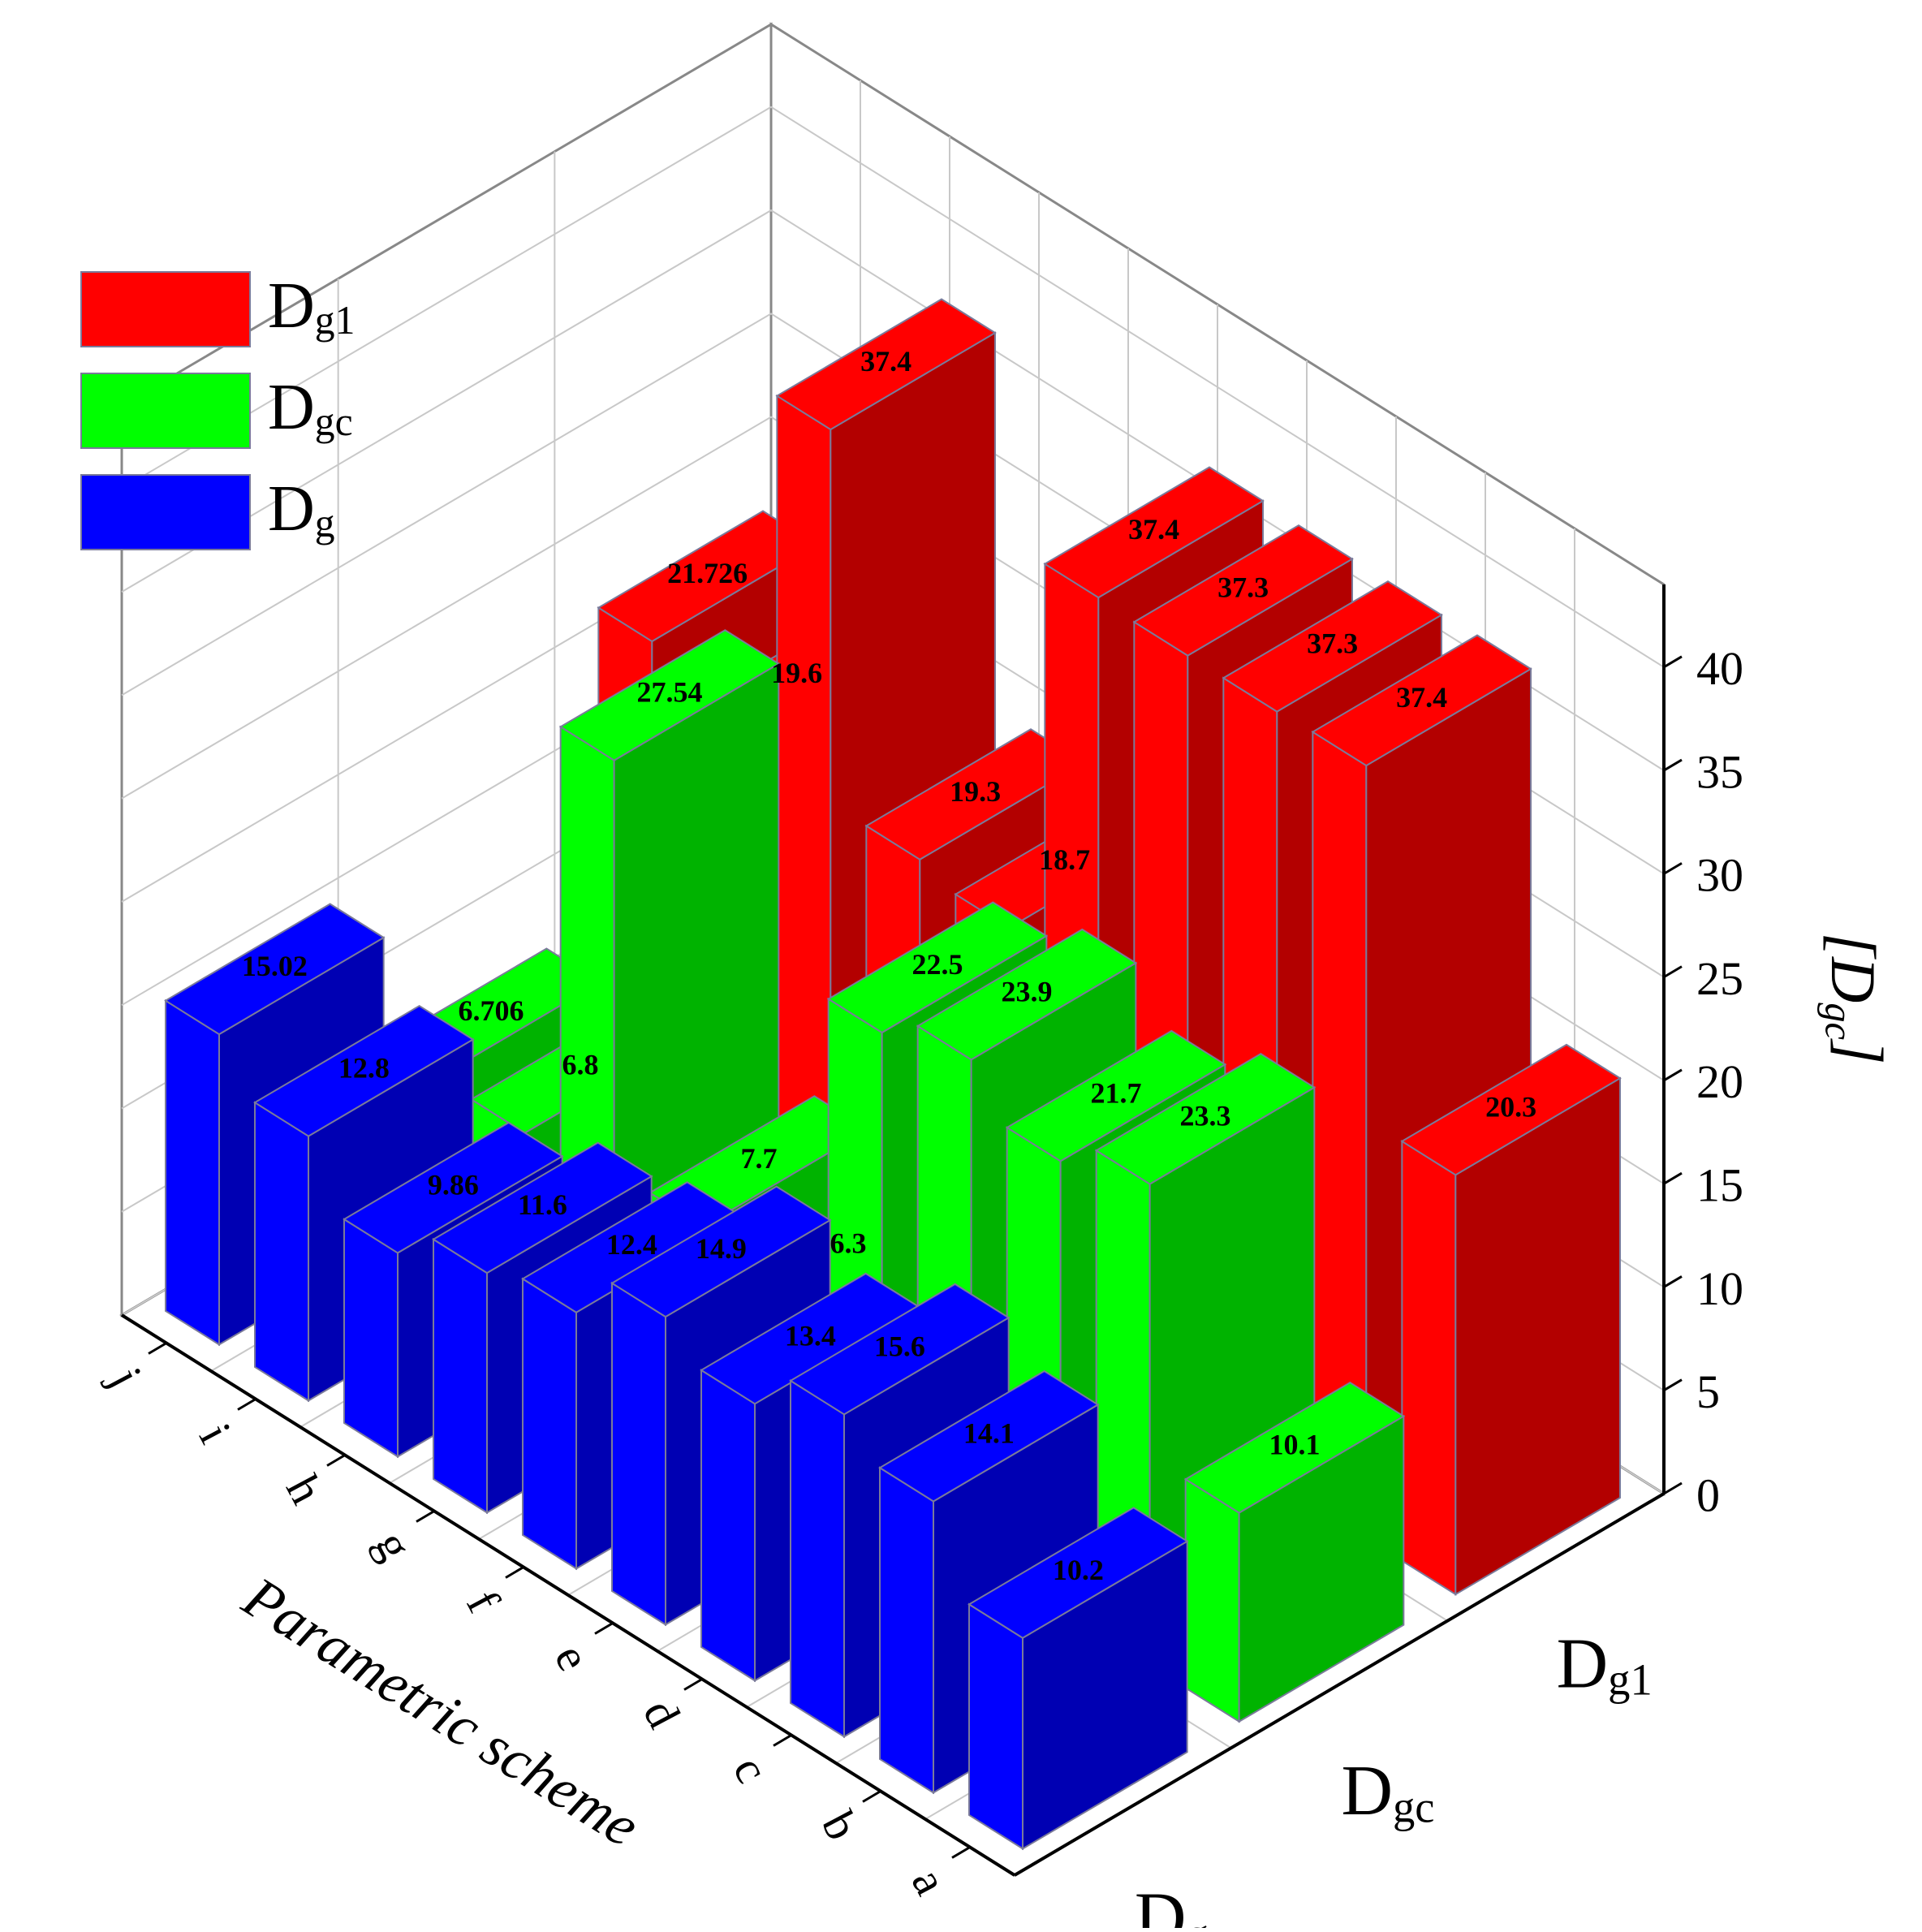 This screenshot has height=1932, width=1922. Describe the element at coordinates (311, 306) in the screenshot. I see `legend-label: Dg1` at that location.